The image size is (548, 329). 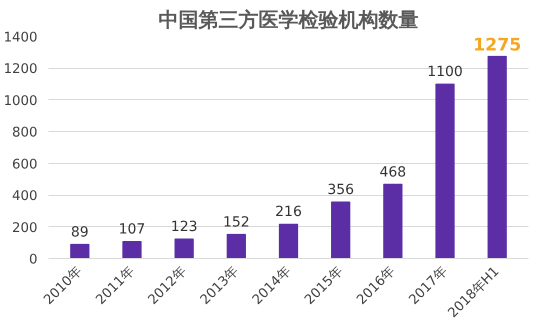 What do you see at coordinates (79, 232) in the screenshot?
I see `data-label: 89` at bounding box center [79, 232].